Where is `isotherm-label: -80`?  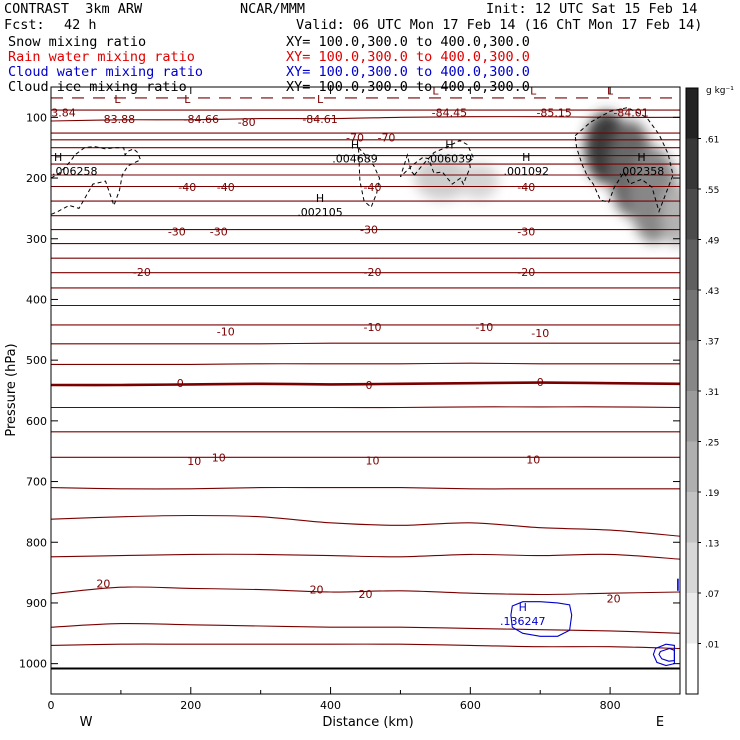
isotherm-label: -80 is located at coordinates (247, 122).